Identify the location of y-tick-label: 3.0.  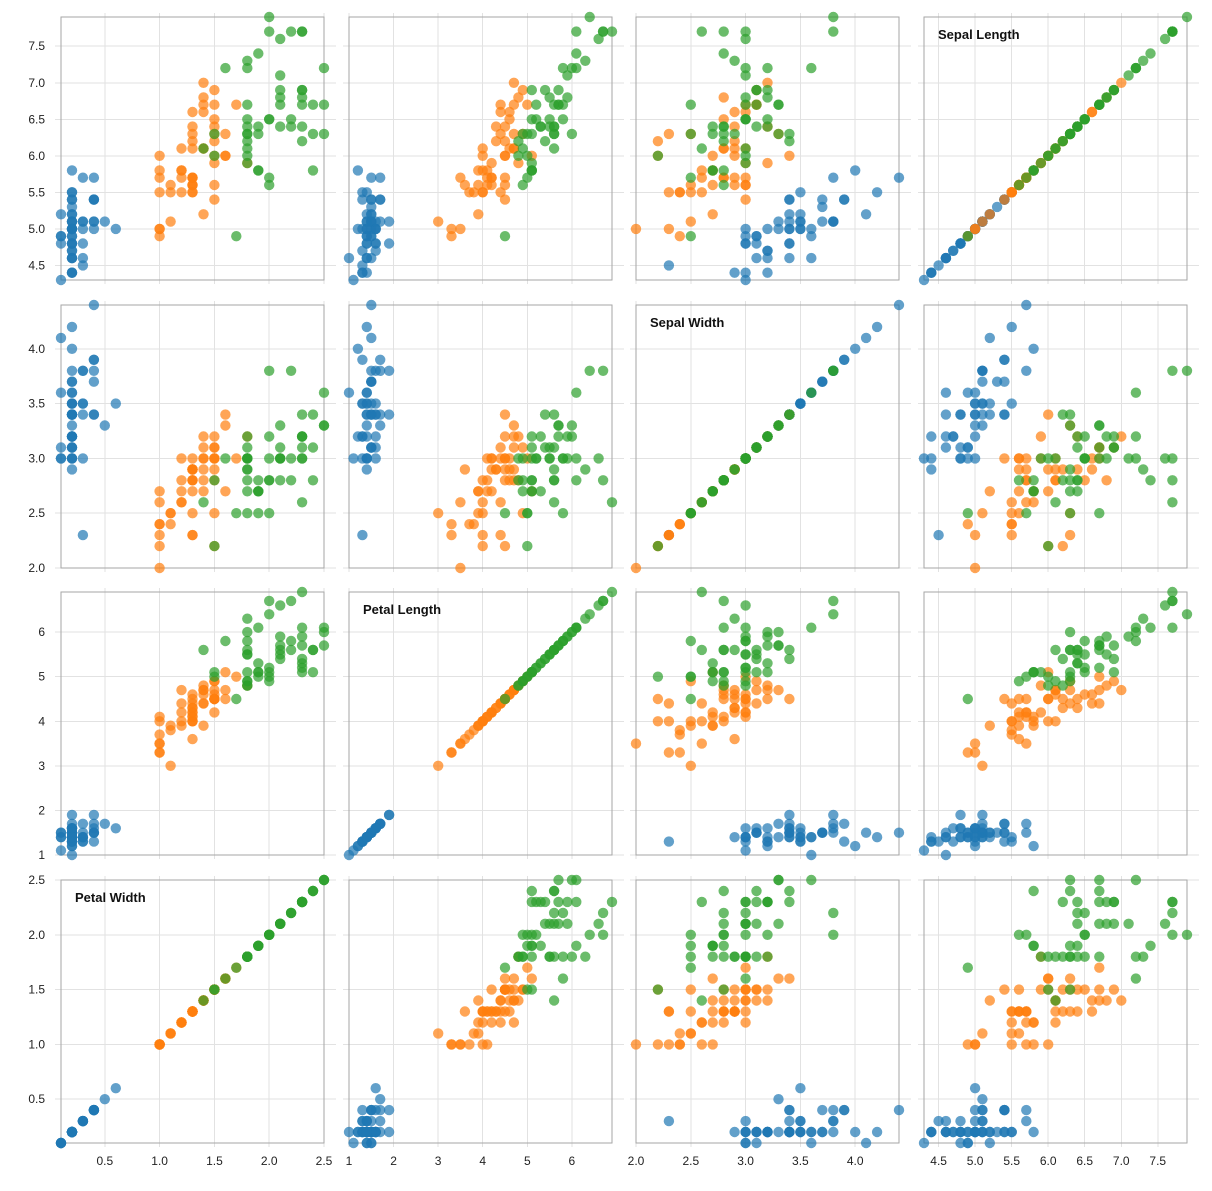
(36, 458).